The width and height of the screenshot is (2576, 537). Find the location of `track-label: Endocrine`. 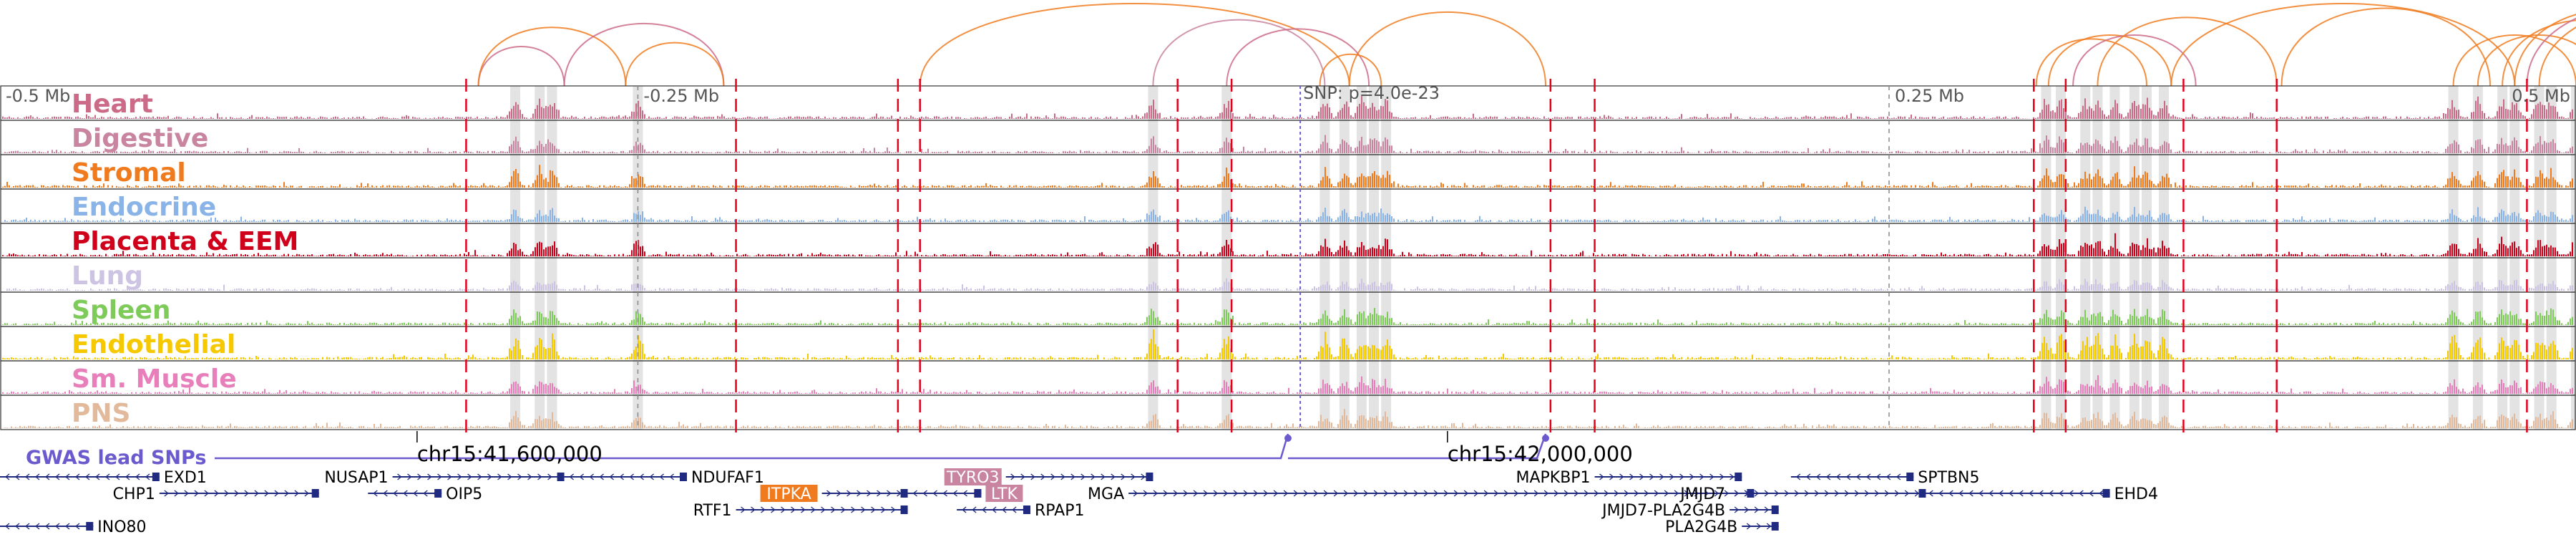

track-label: Endocrine is located at coordinates (144, 207).